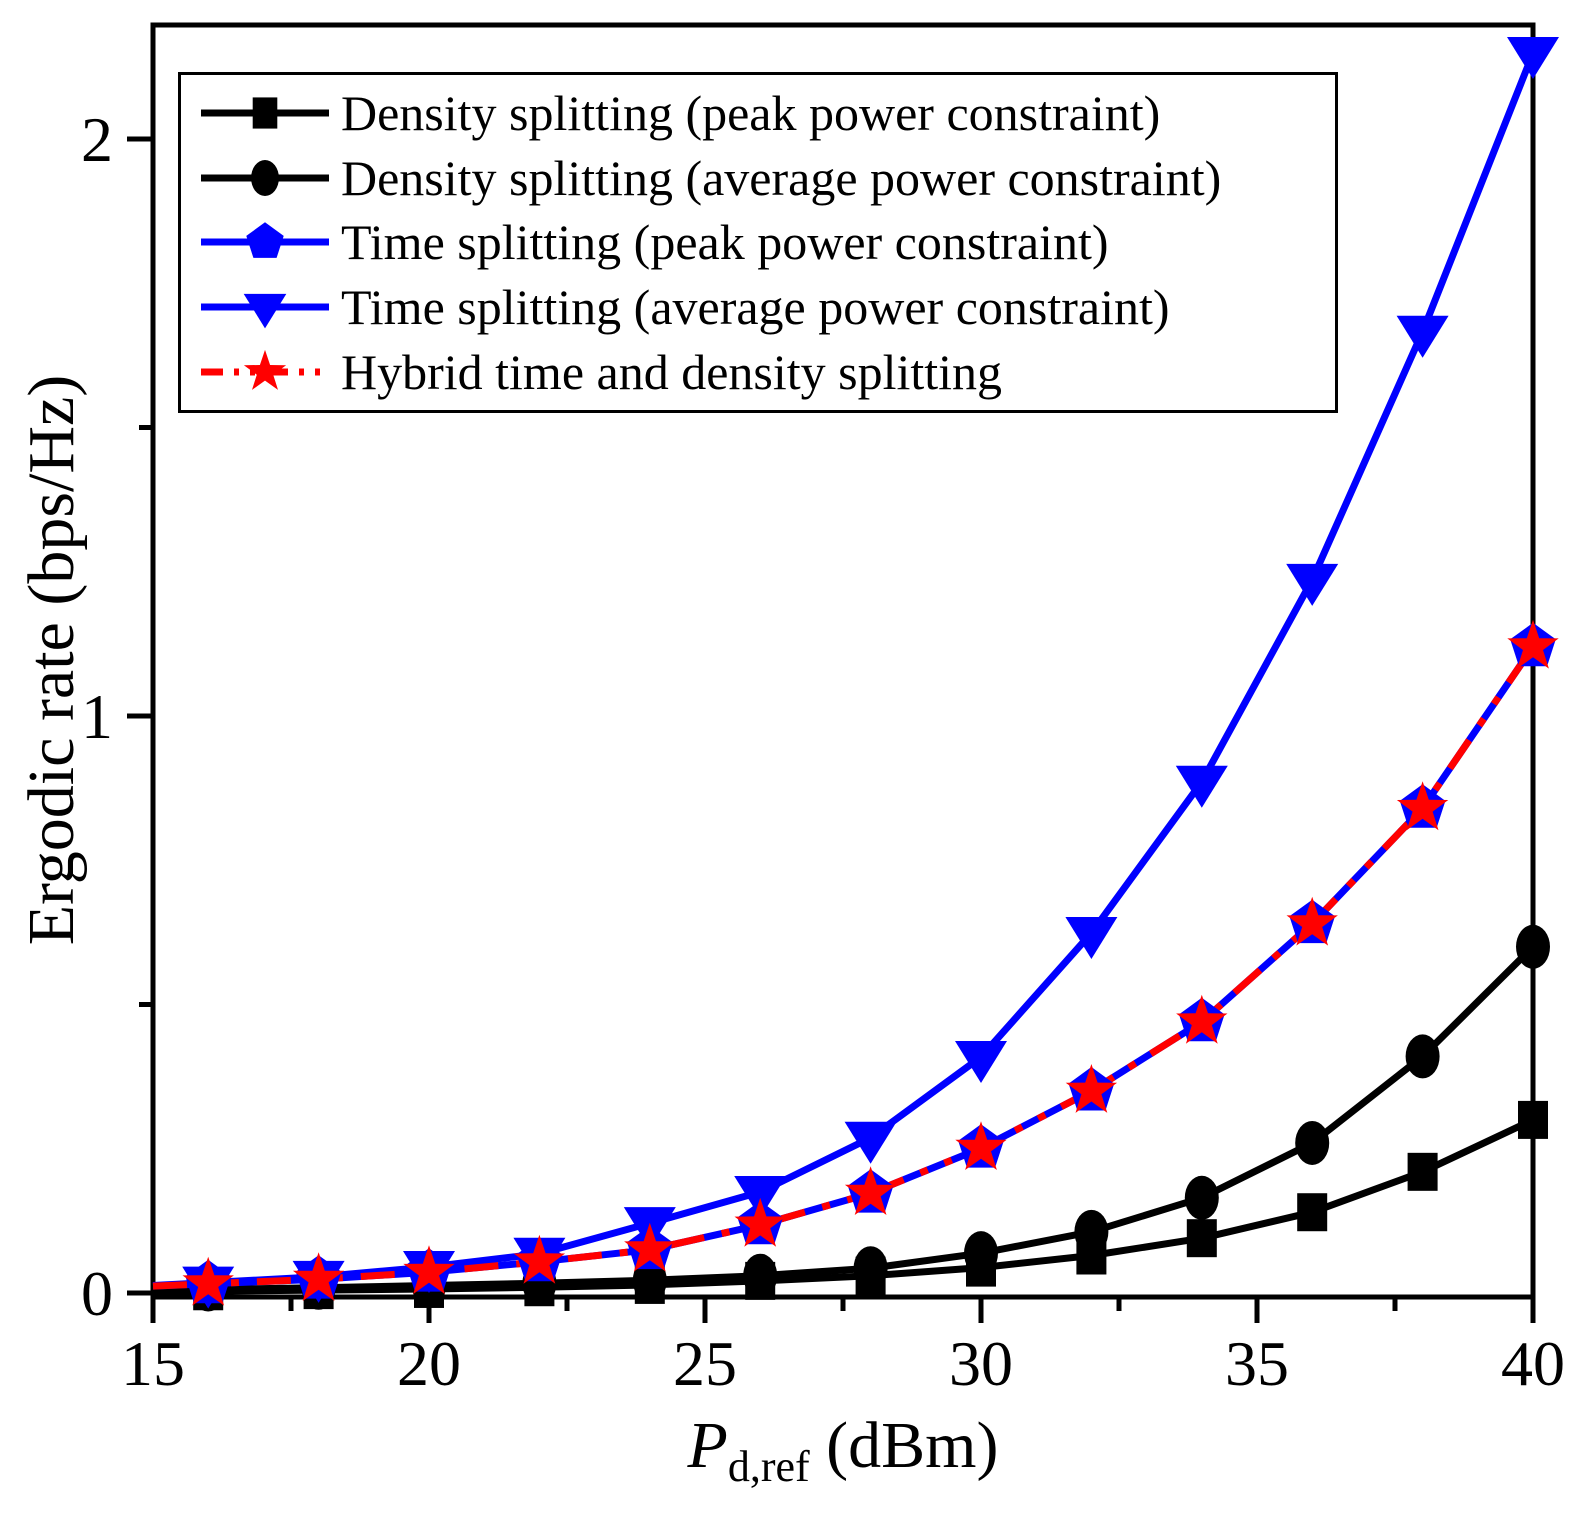 The width and height of the screenshot is (1579, 1524). I want to click on pentagon-marker-icon, so click(265, 240).